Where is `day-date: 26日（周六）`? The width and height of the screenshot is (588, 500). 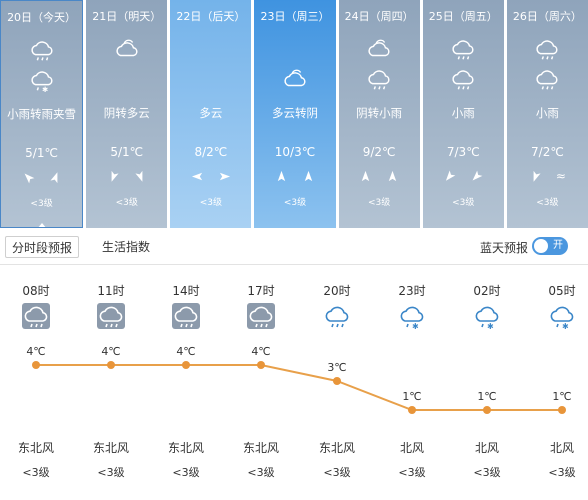
day-date: 26日（周六） is located at coordinates (547, 16).